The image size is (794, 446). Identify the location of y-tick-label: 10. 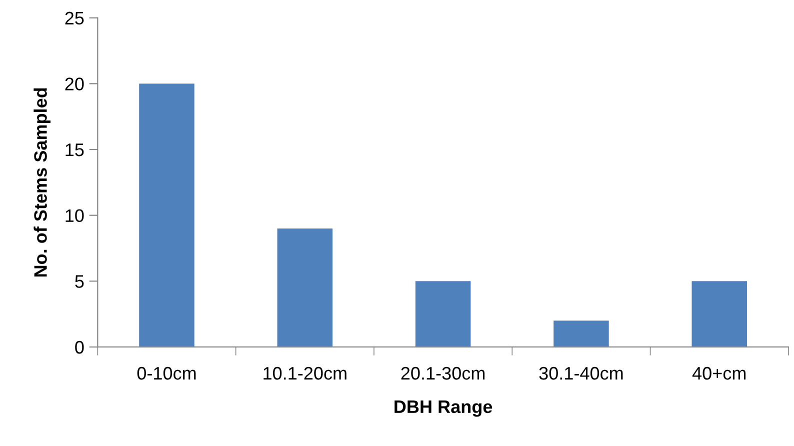
(75, 215).